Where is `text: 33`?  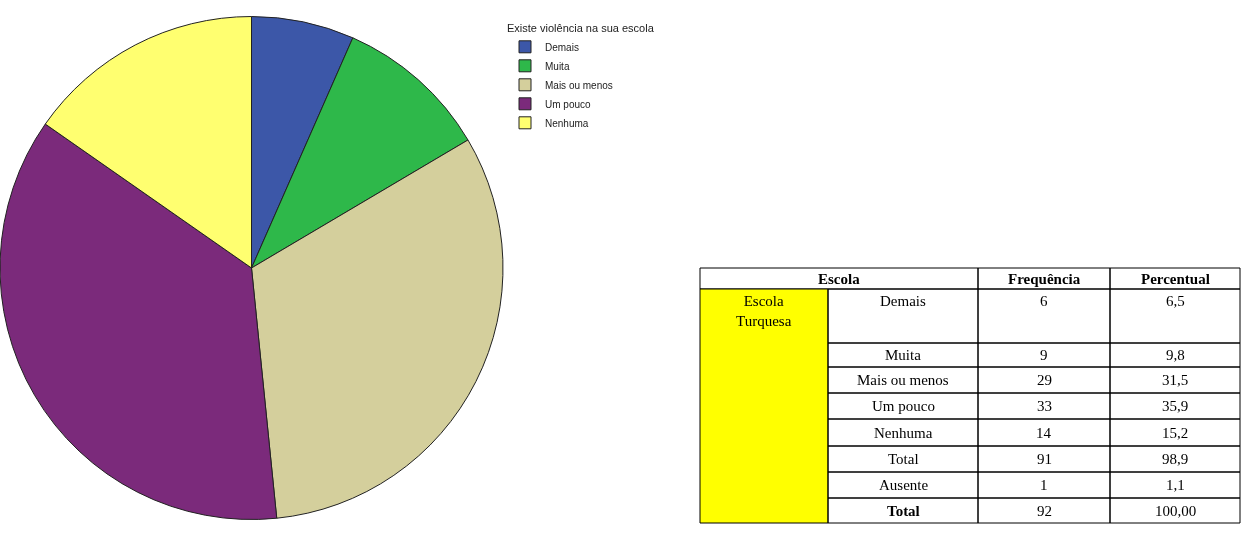
text: 33 is located at coordinates (1044, 406).